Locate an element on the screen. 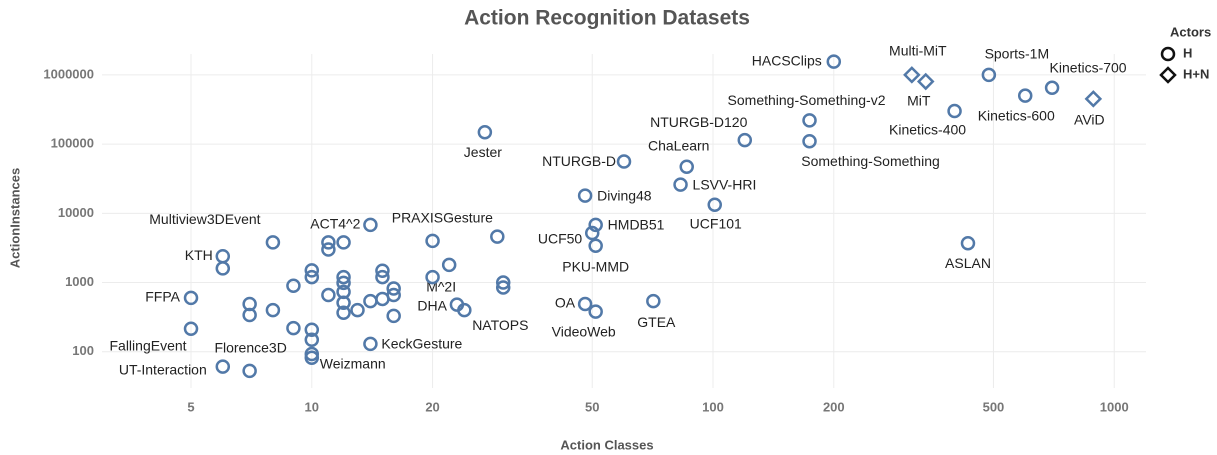  legend-label: H is located at coordinates (1187, 52).